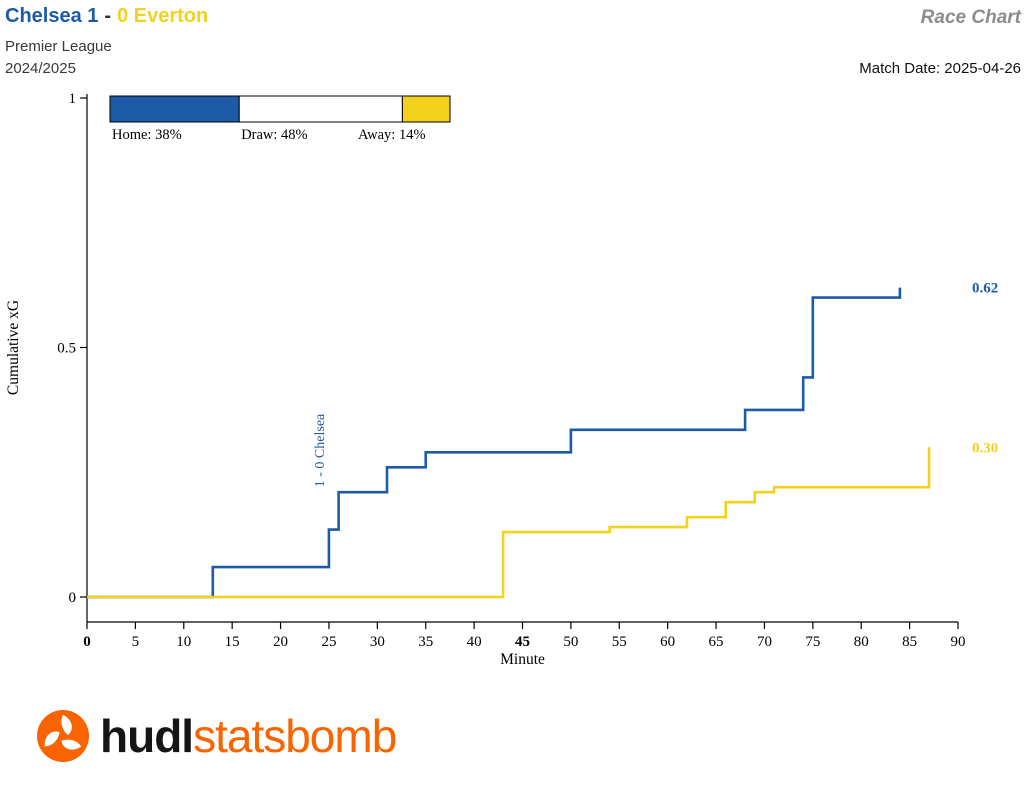  What do you see at coordinates (320, 109) in the screenshot?
I see `prob-draw-segment` at bounding box center [320, 109].